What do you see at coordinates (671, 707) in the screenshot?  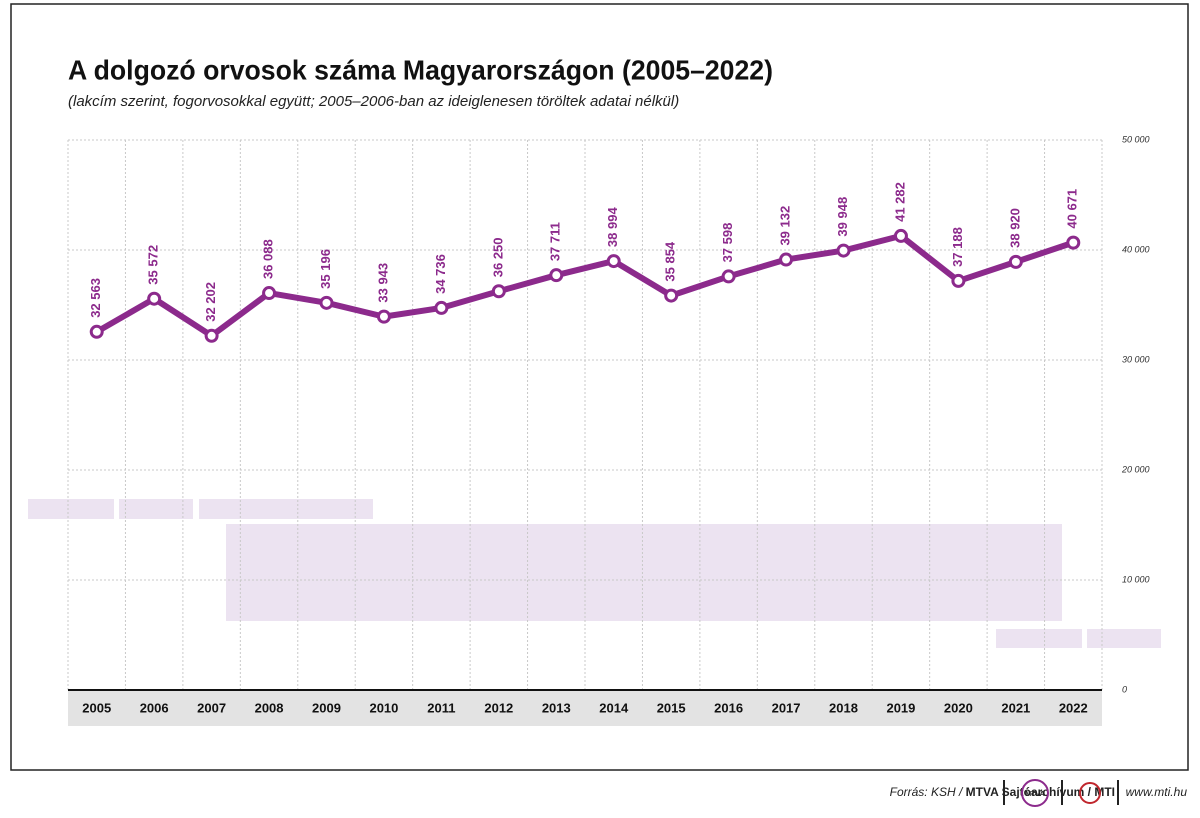 I see `x-tick-label: 2015` at bounding box center [671, 707].